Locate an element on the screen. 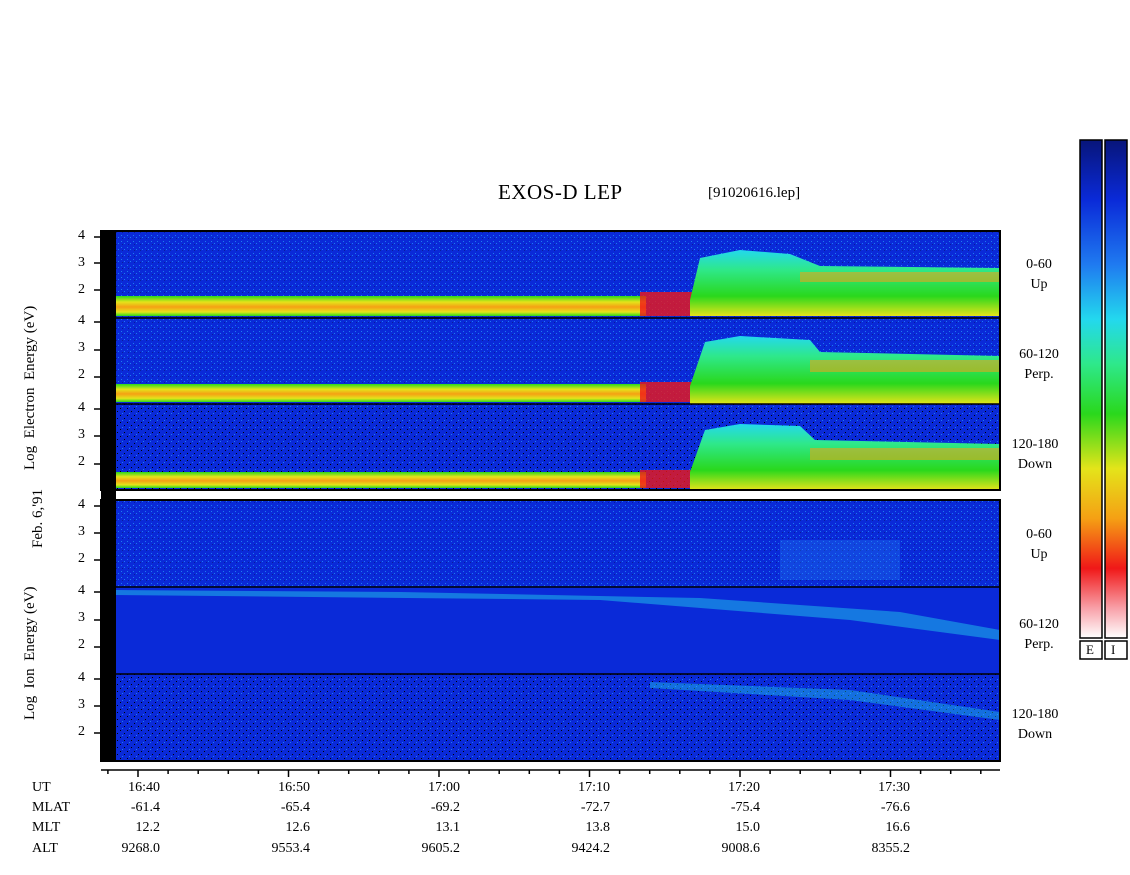  x-tick-label: 16:40 is located at coordinates (144, 787).